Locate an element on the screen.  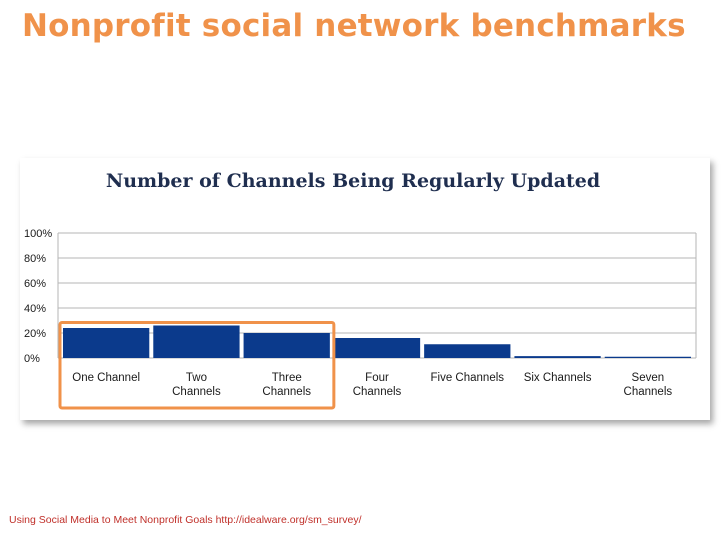
bars is located at coordinates (377, 341).